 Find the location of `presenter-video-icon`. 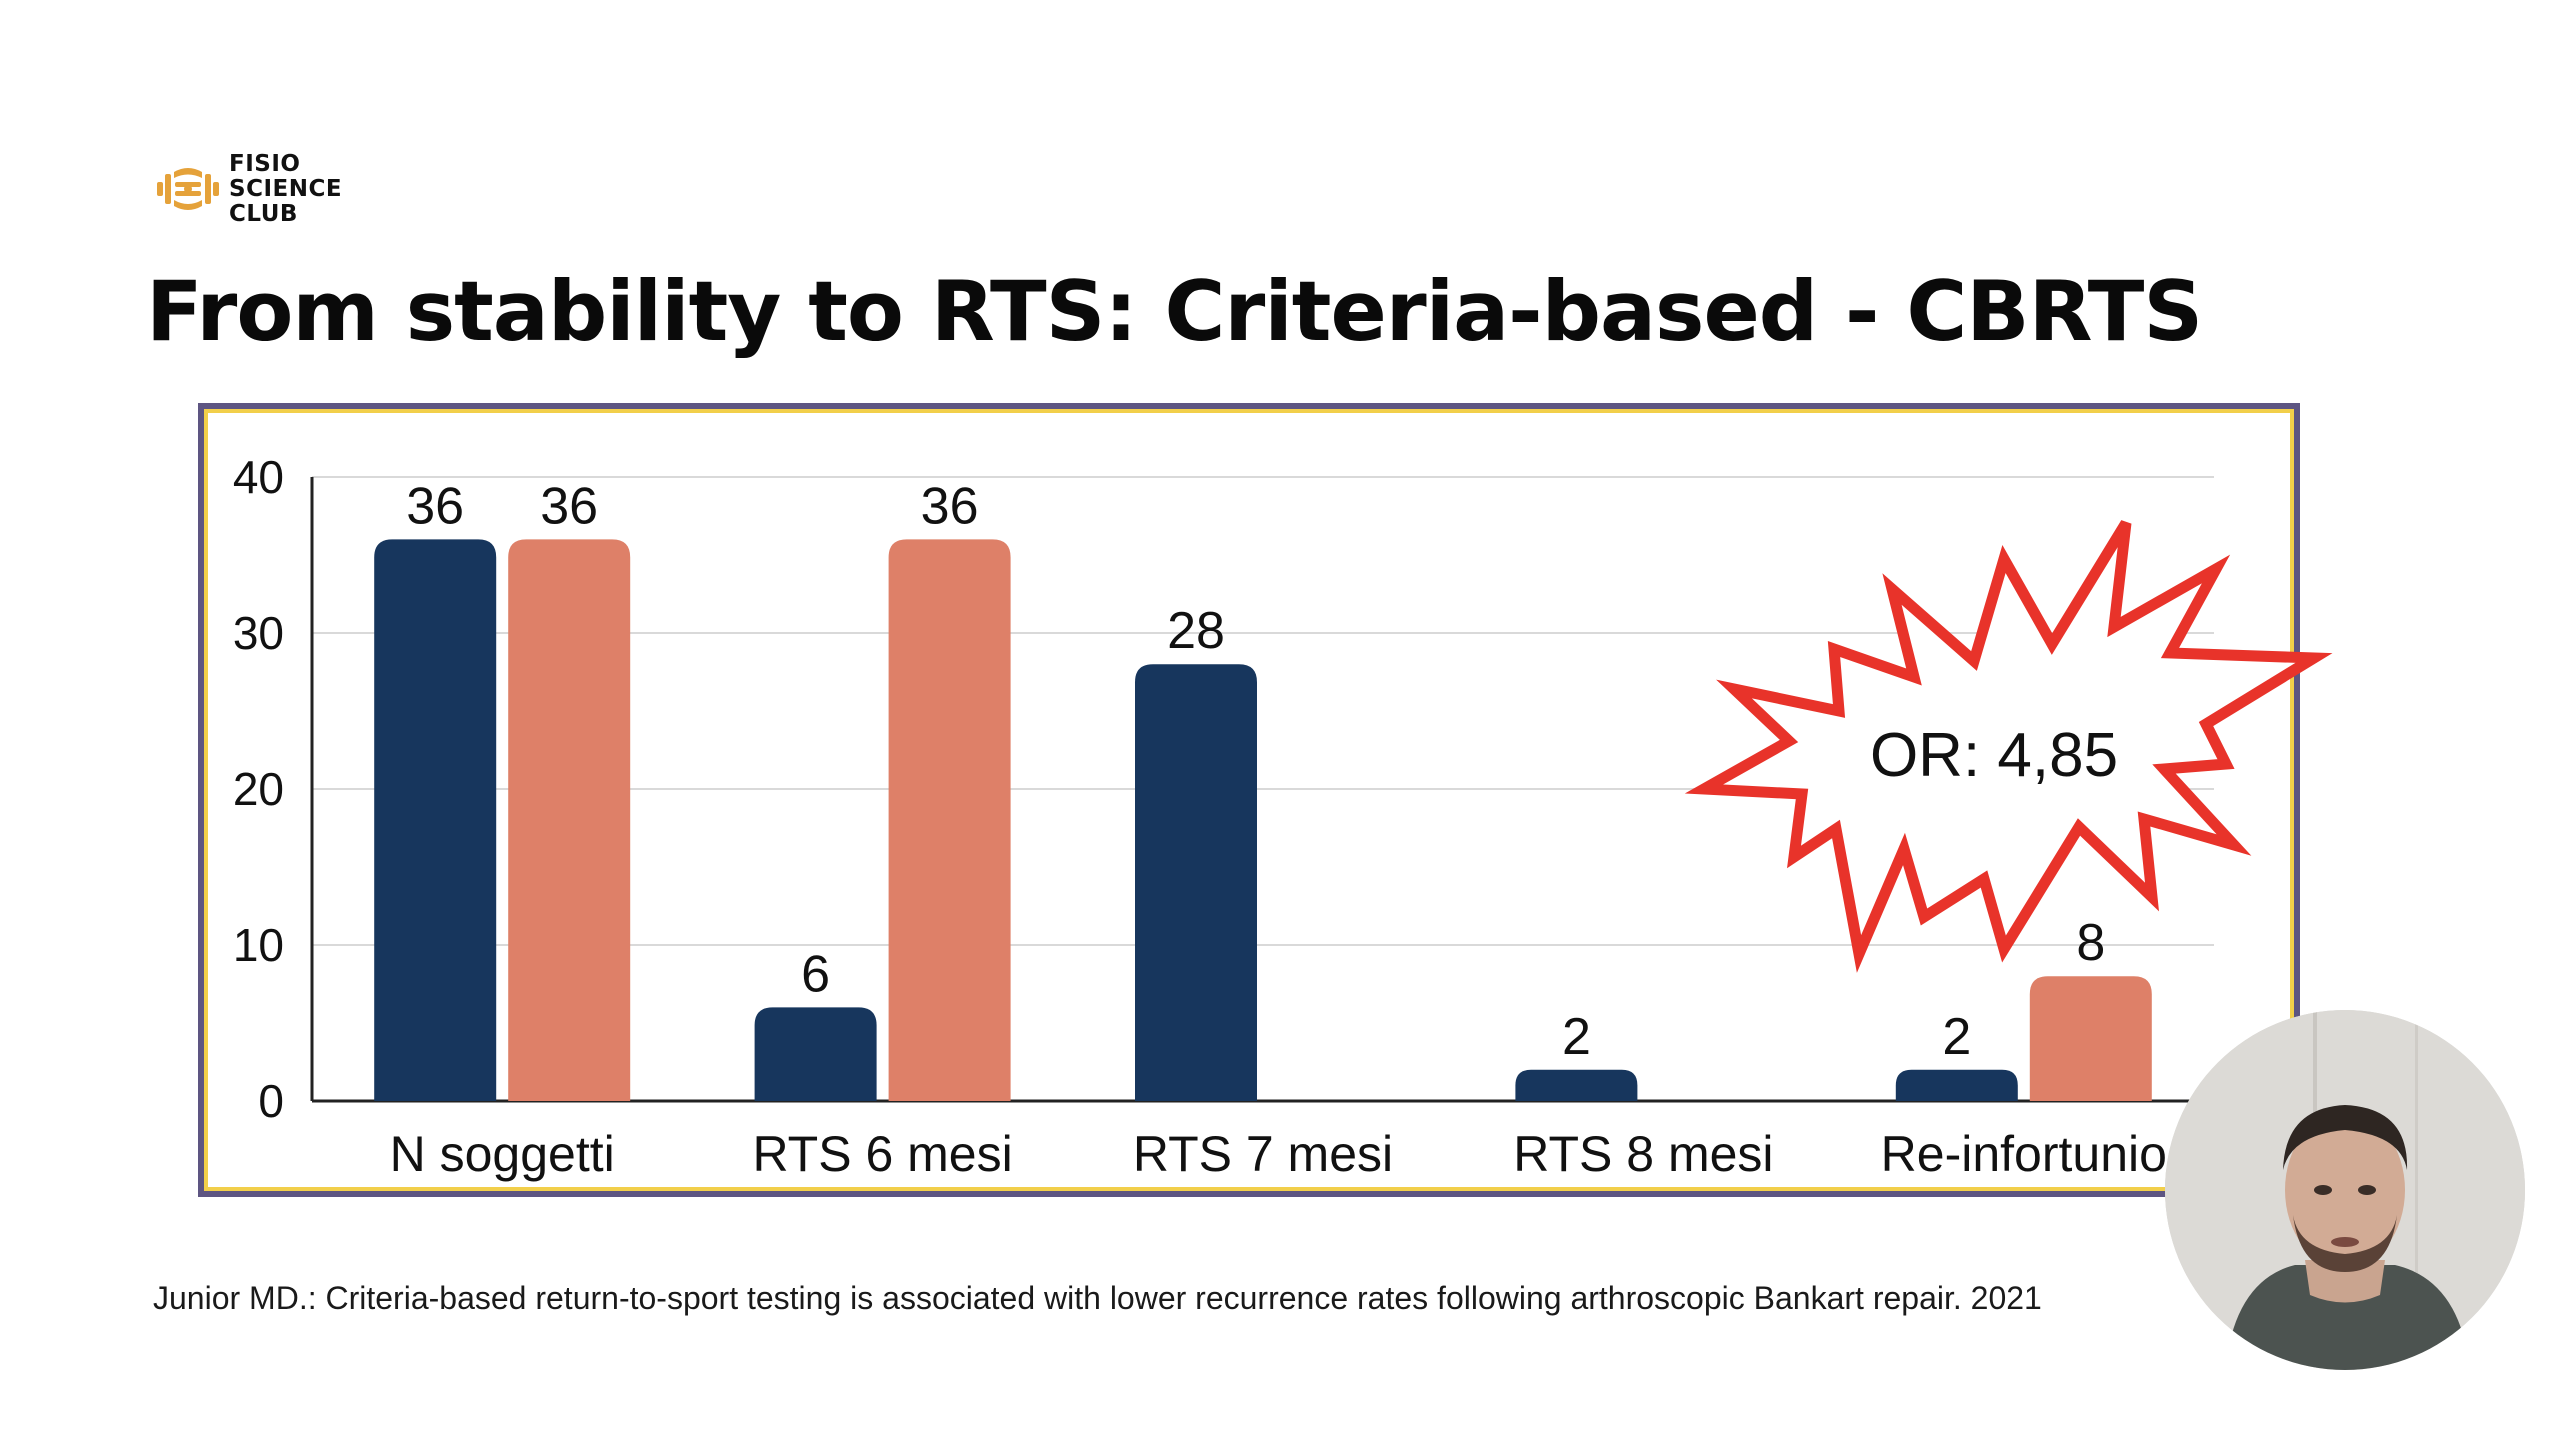

presenter-video-icon is located at coordinates (2345, 1190).